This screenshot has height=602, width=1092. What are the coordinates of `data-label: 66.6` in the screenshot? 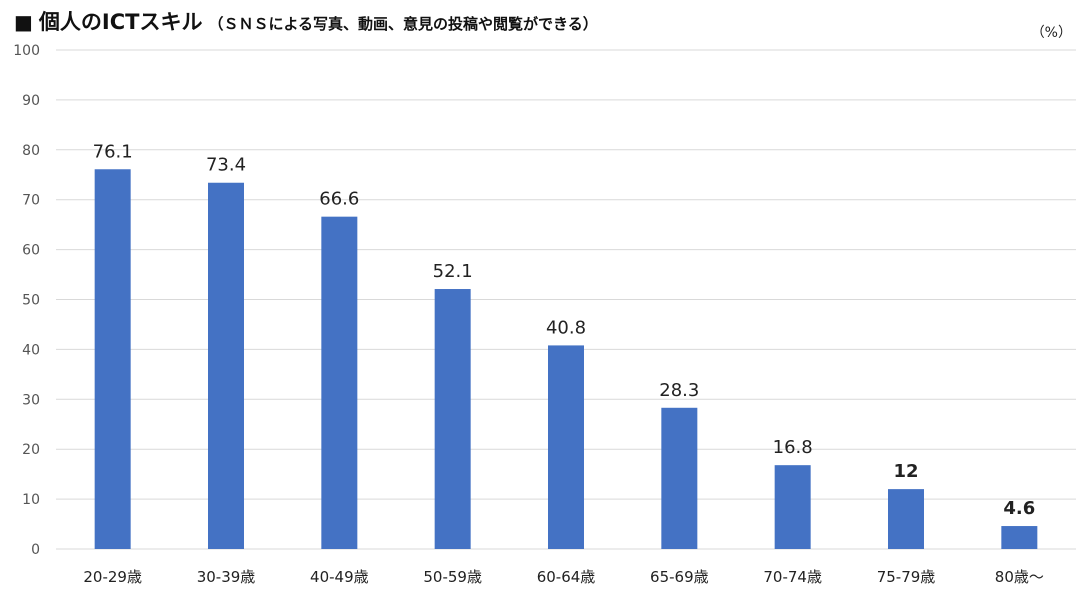 It's located at (339, 199).